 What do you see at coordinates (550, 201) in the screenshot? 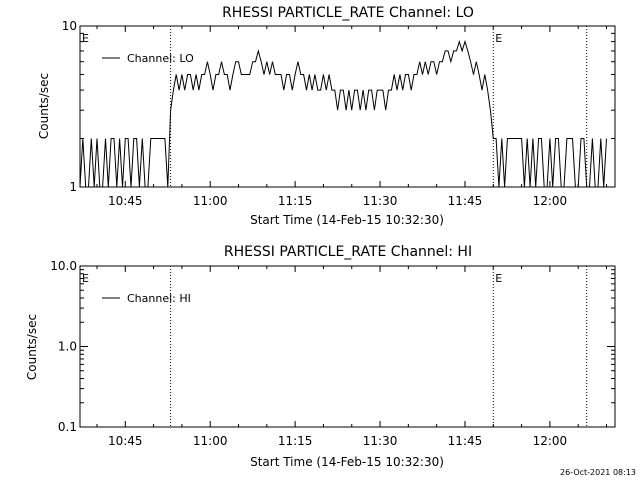
I see `panel-lo-x-tick-label: 12:00` at bounding box center [550, 201].